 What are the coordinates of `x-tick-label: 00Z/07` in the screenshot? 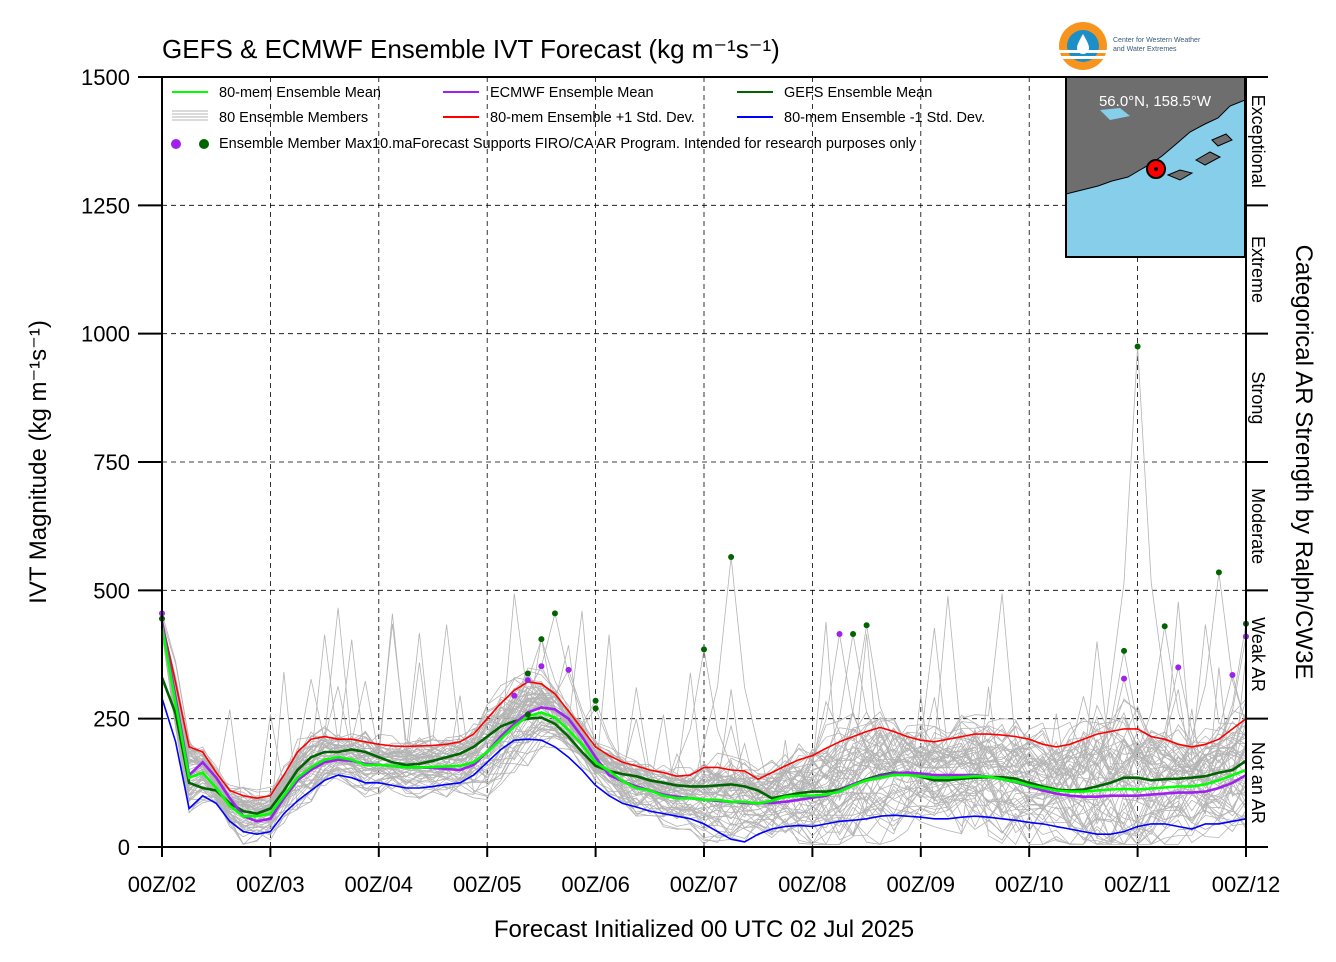 It's located at (704, 884).